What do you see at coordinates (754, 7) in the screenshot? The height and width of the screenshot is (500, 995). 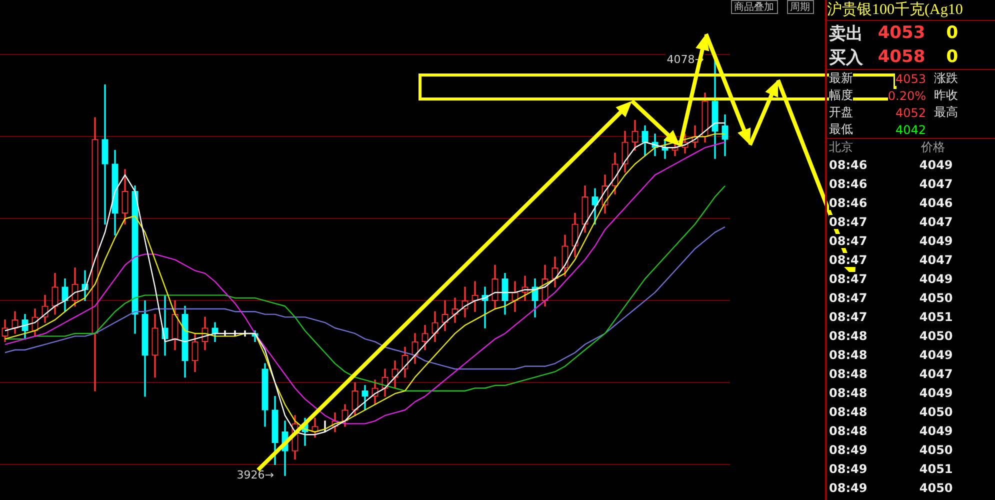 I see `text: 商品叠加` at bounding box center [754, 7].